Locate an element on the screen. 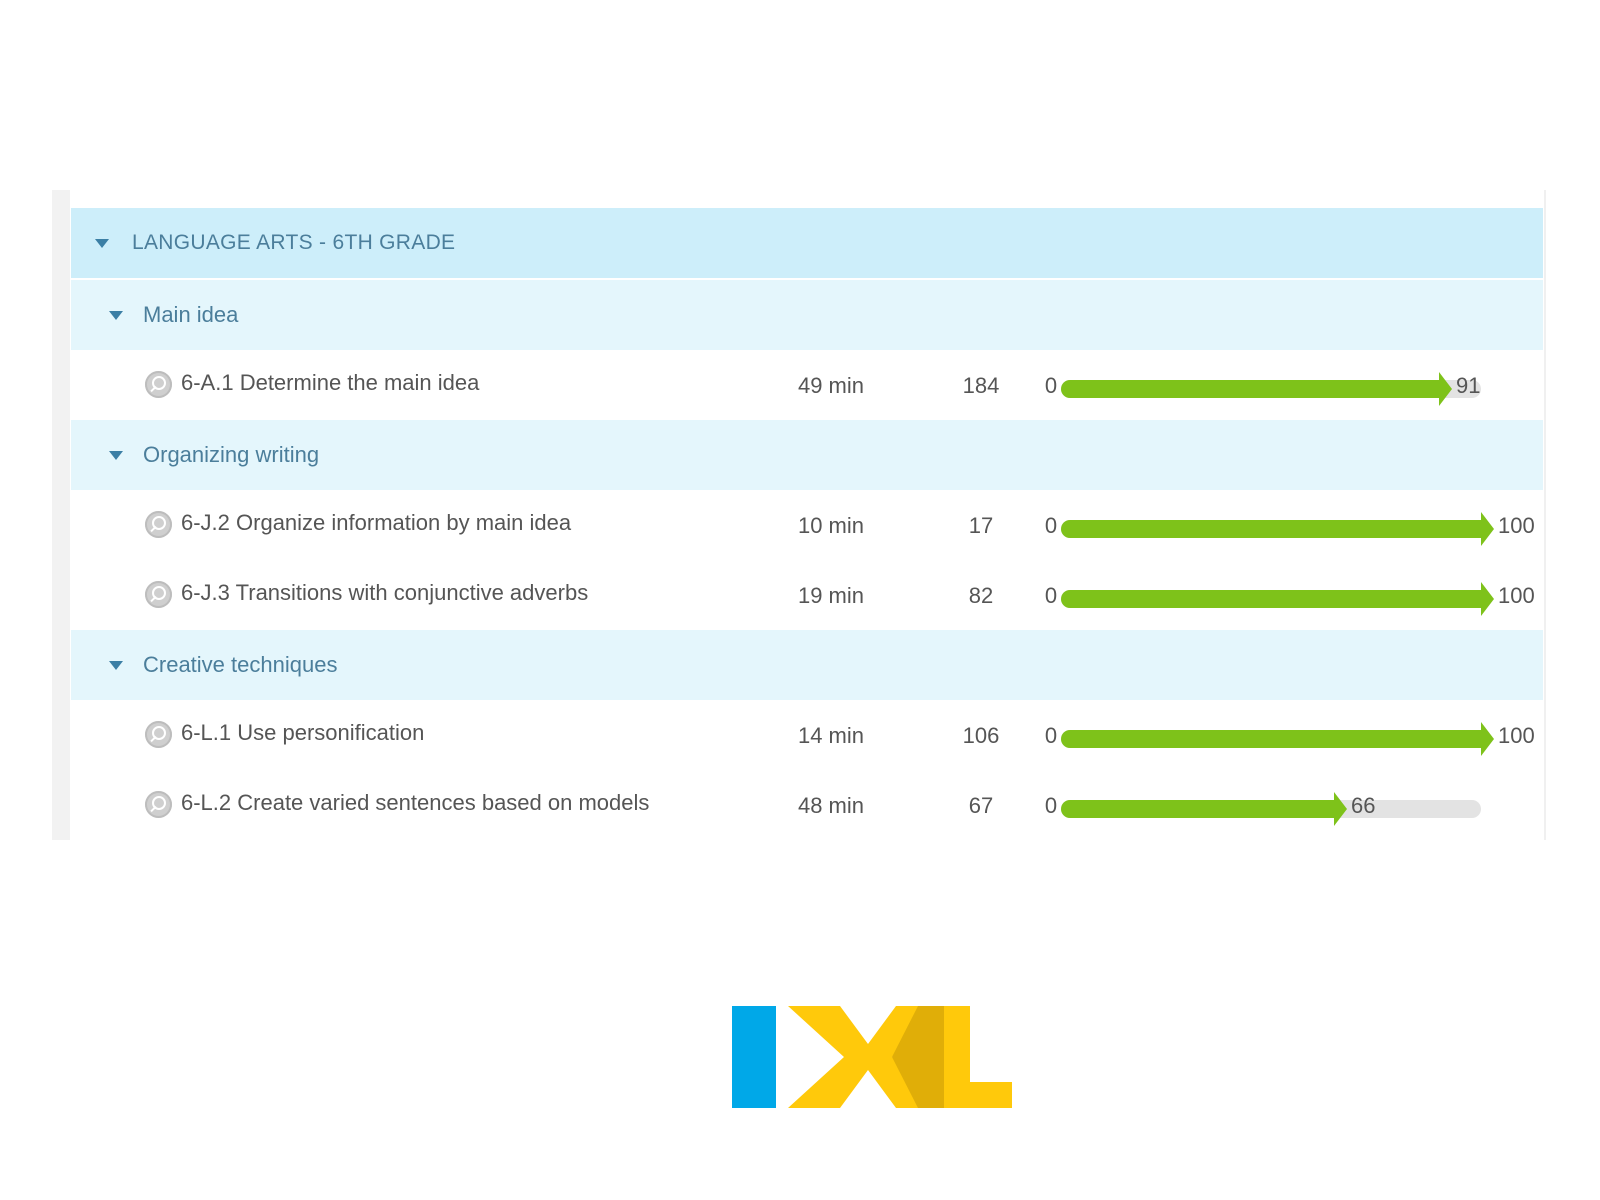 The height and width of the screenshot is (1200, 1600). smart-score: 66 is located at coordinates (1363, 805).